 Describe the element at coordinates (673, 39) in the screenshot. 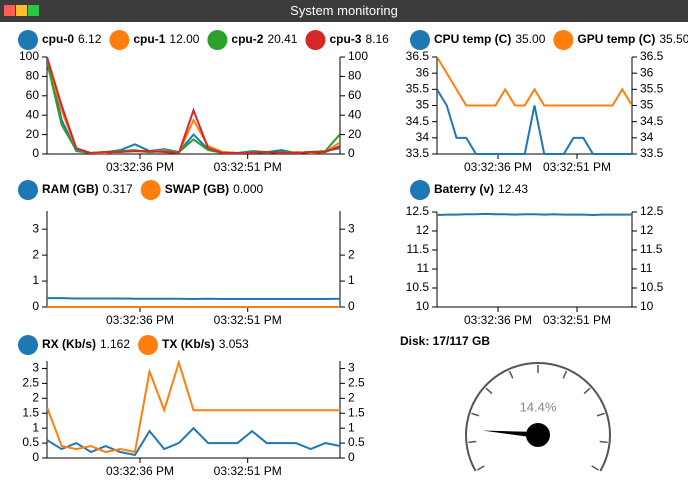

I see `legend-value: 35.50` at that location.